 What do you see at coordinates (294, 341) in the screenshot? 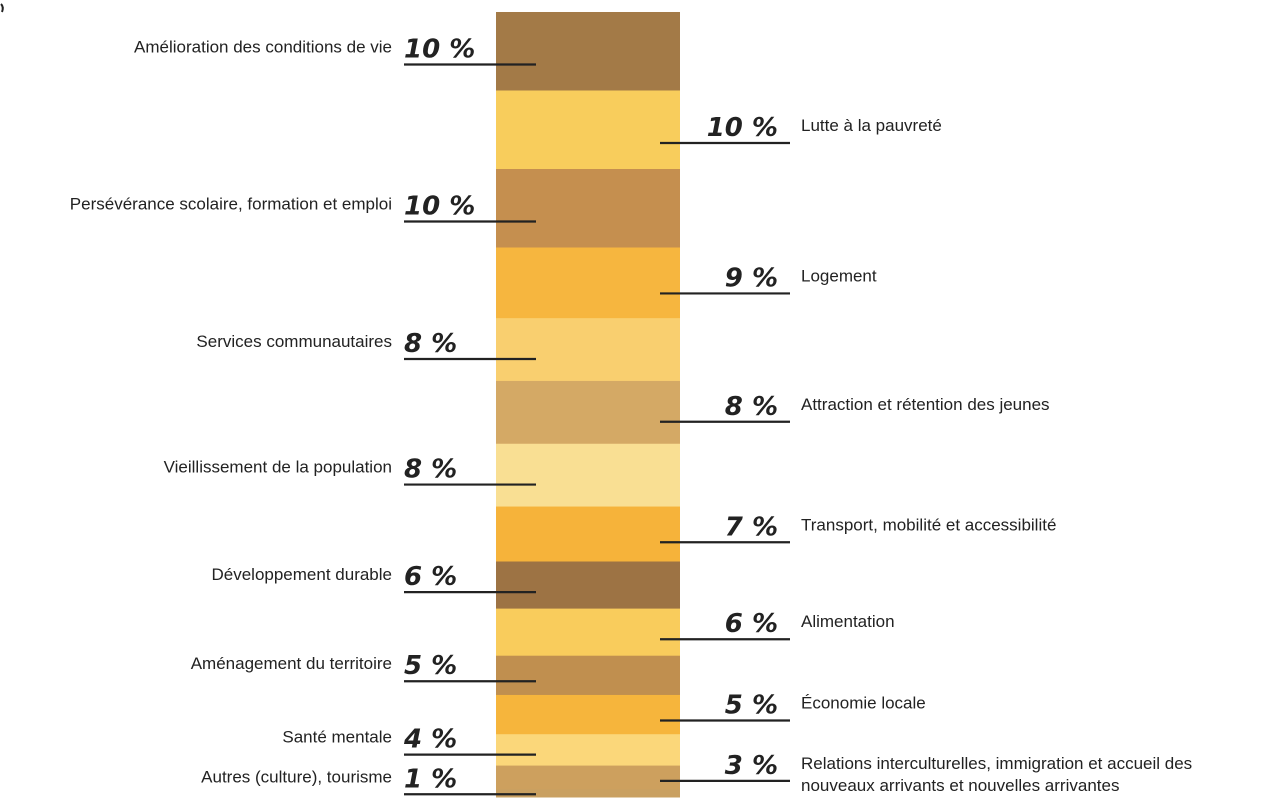
I see `category-label: Services communautaires` at bounding box center [294, 341].